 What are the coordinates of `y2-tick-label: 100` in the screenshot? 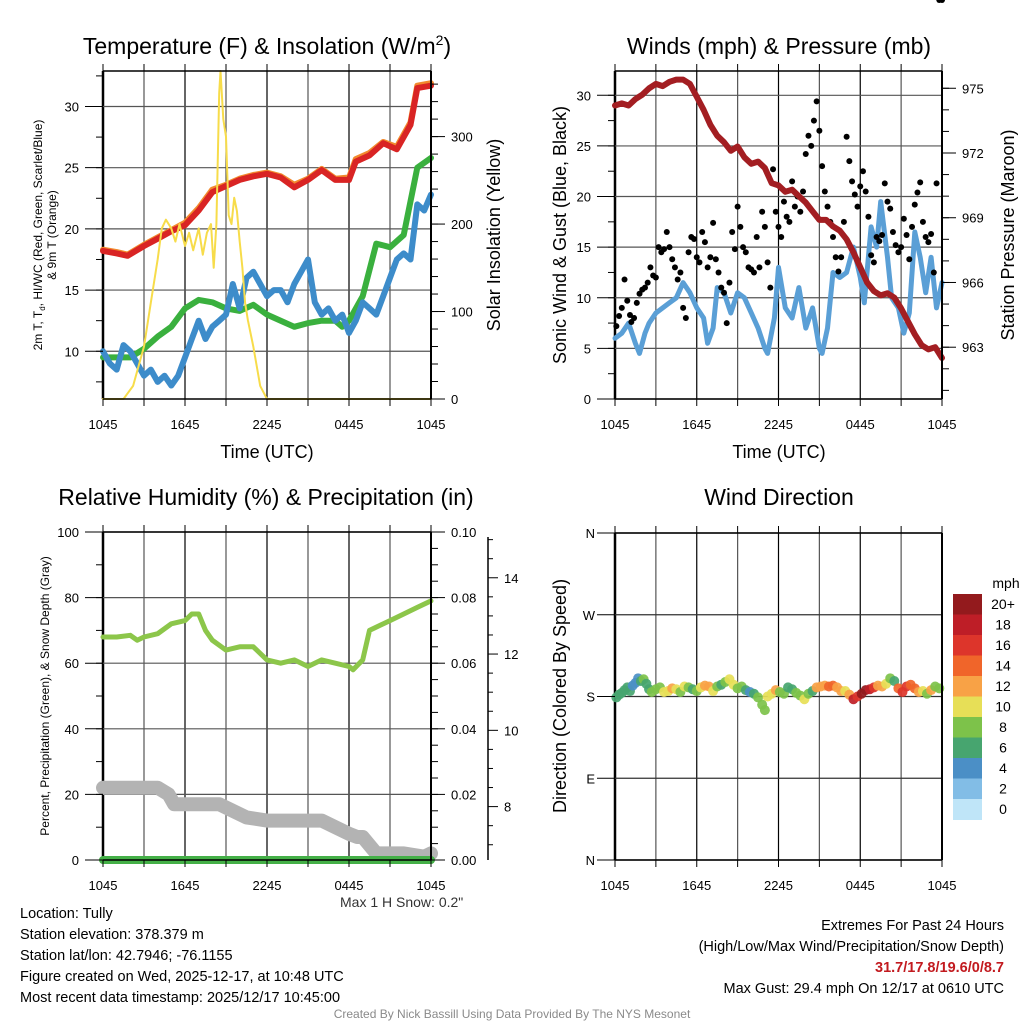 It's located at (462, 312).